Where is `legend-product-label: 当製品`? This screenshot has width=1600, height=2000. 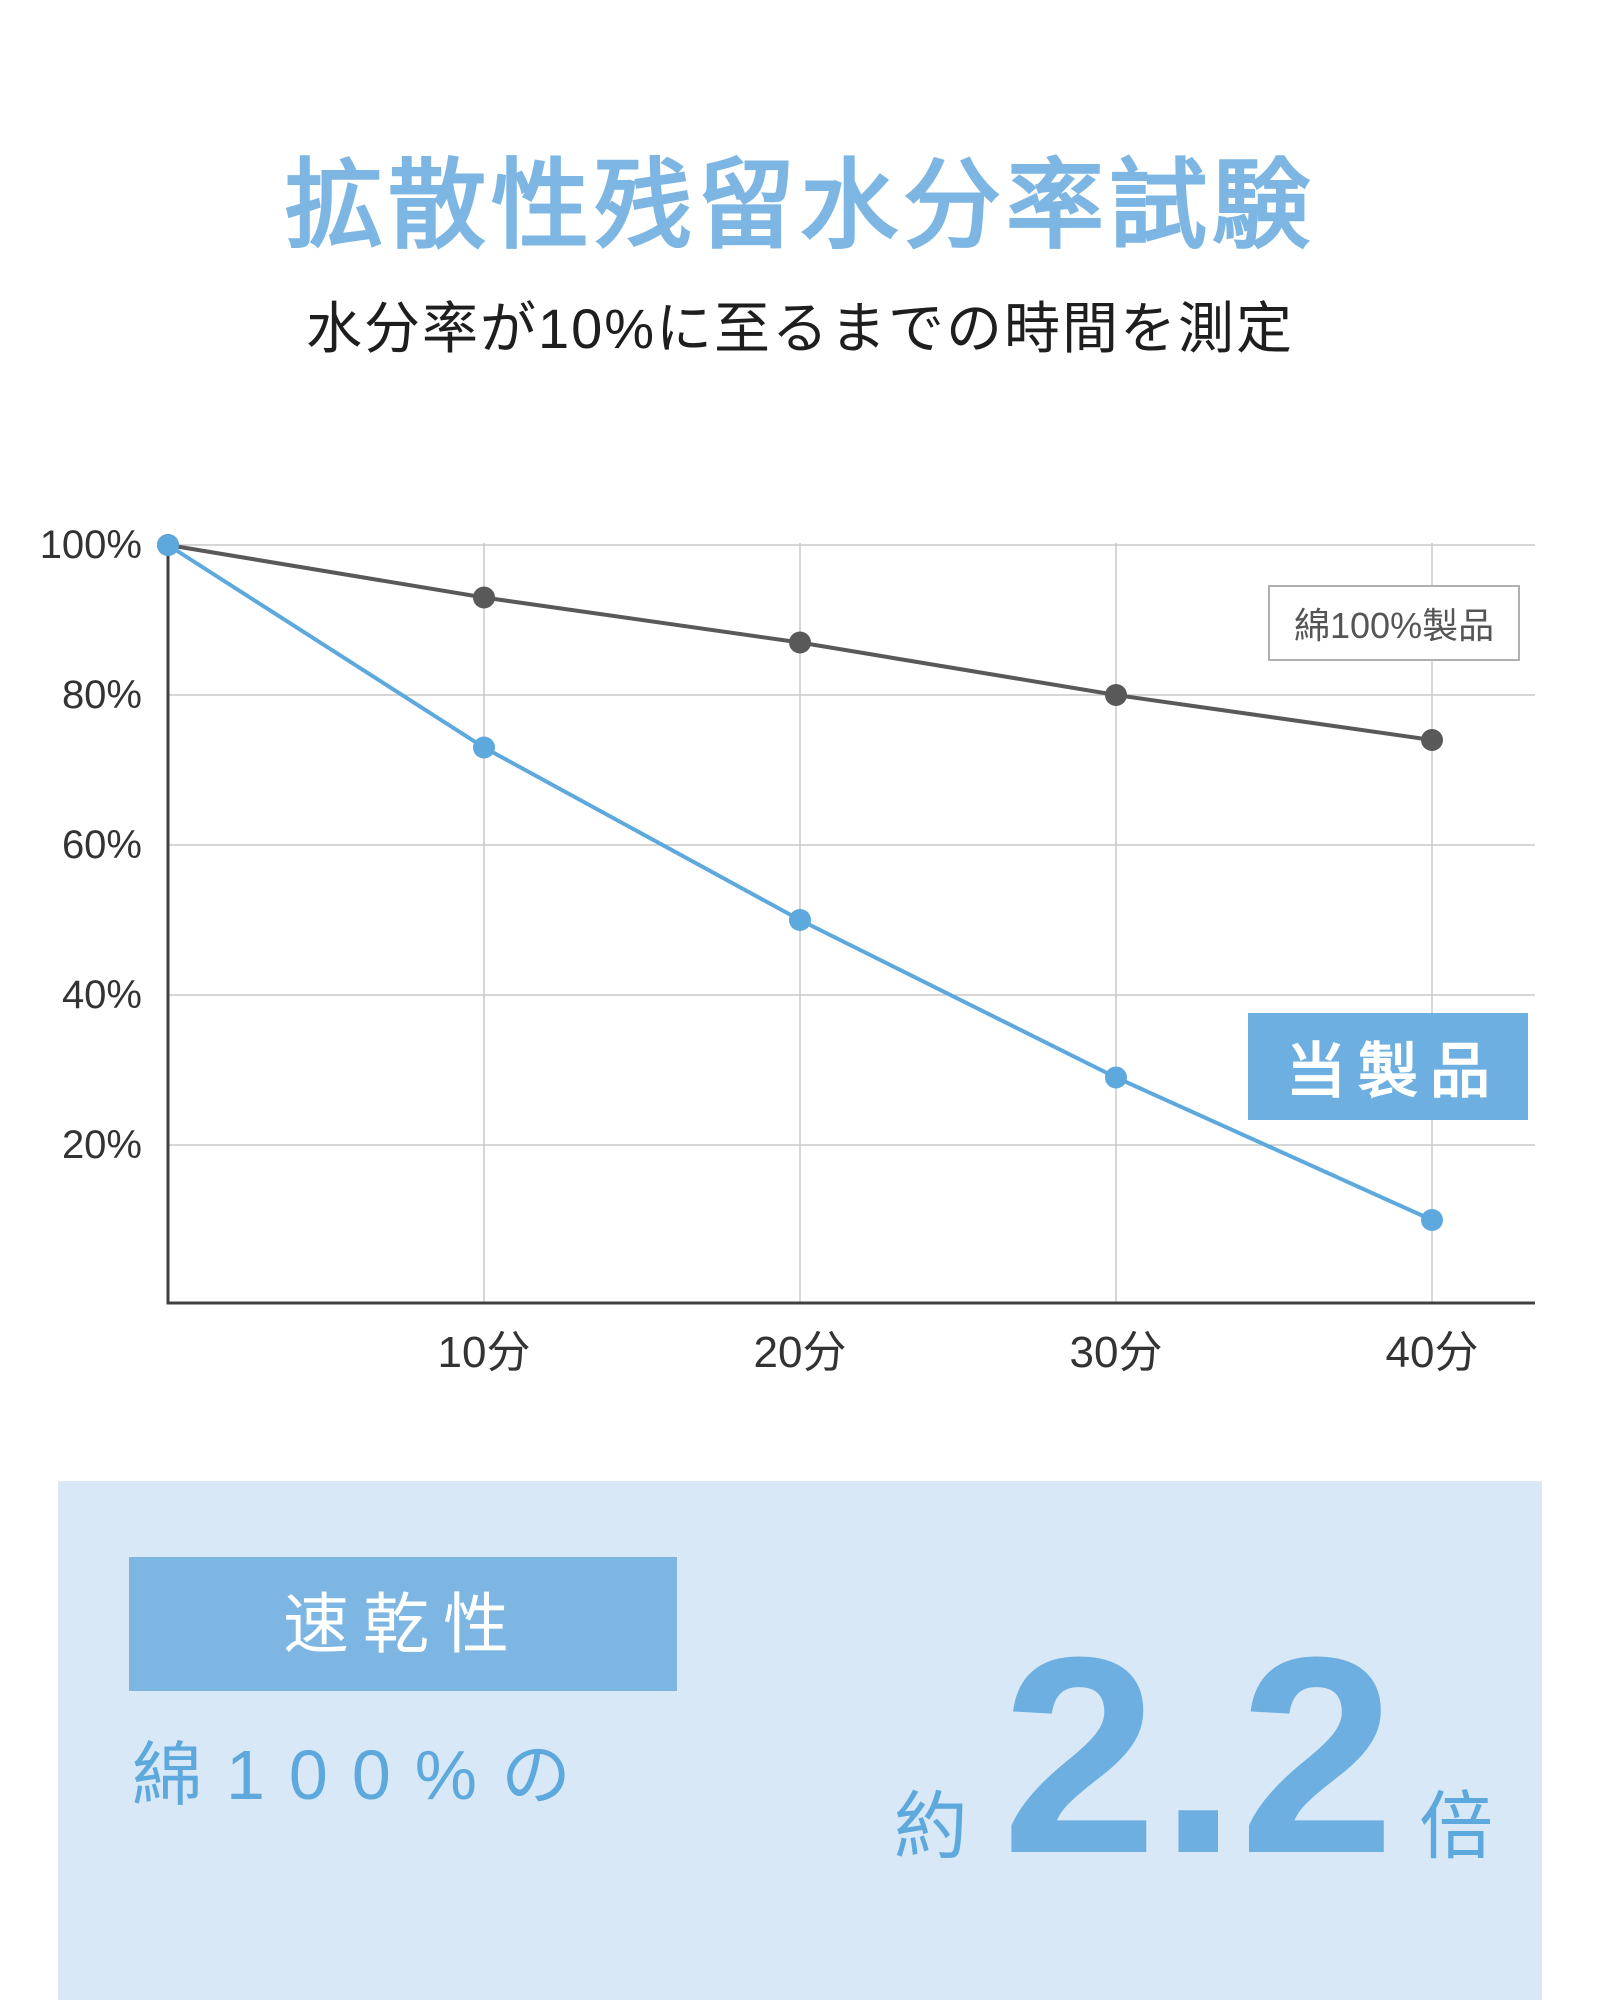 legend-product-label: 当製品 is located at coordinates (1388, 1066).